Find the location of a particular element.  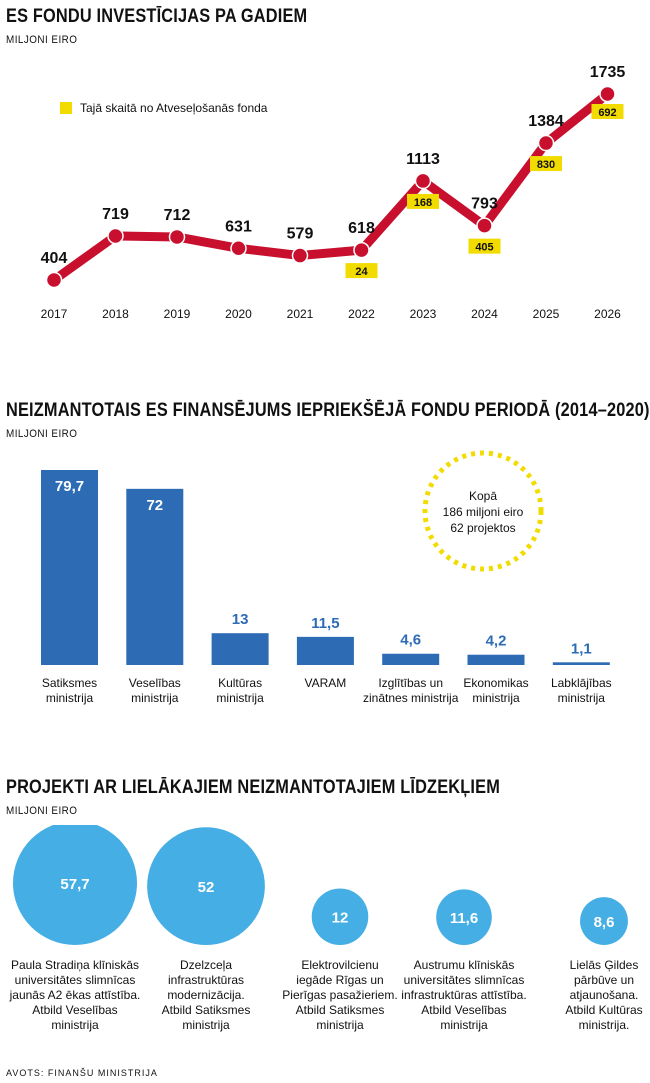

bar-category-label: Labklājības is located at coordinates (581, 683).